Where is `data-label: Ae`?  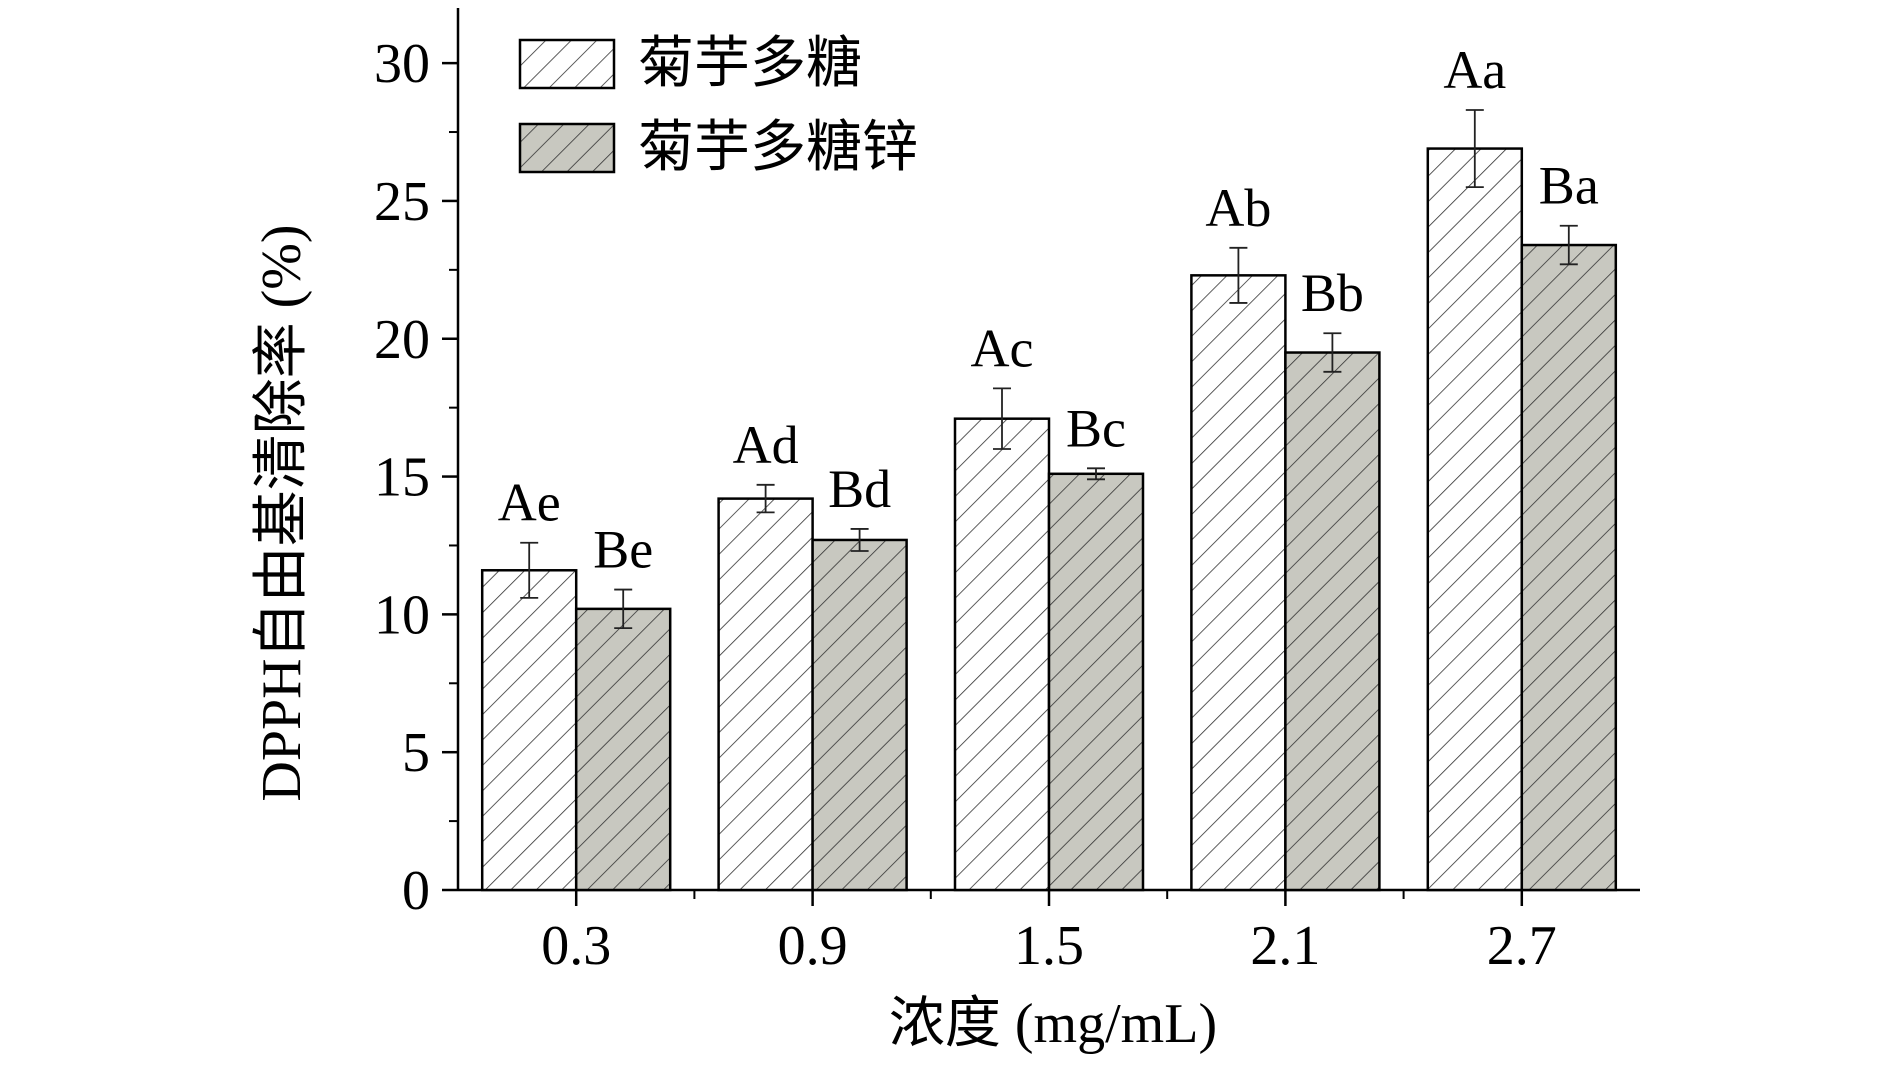 data-label: Ae is located at coordinates (529, 503).